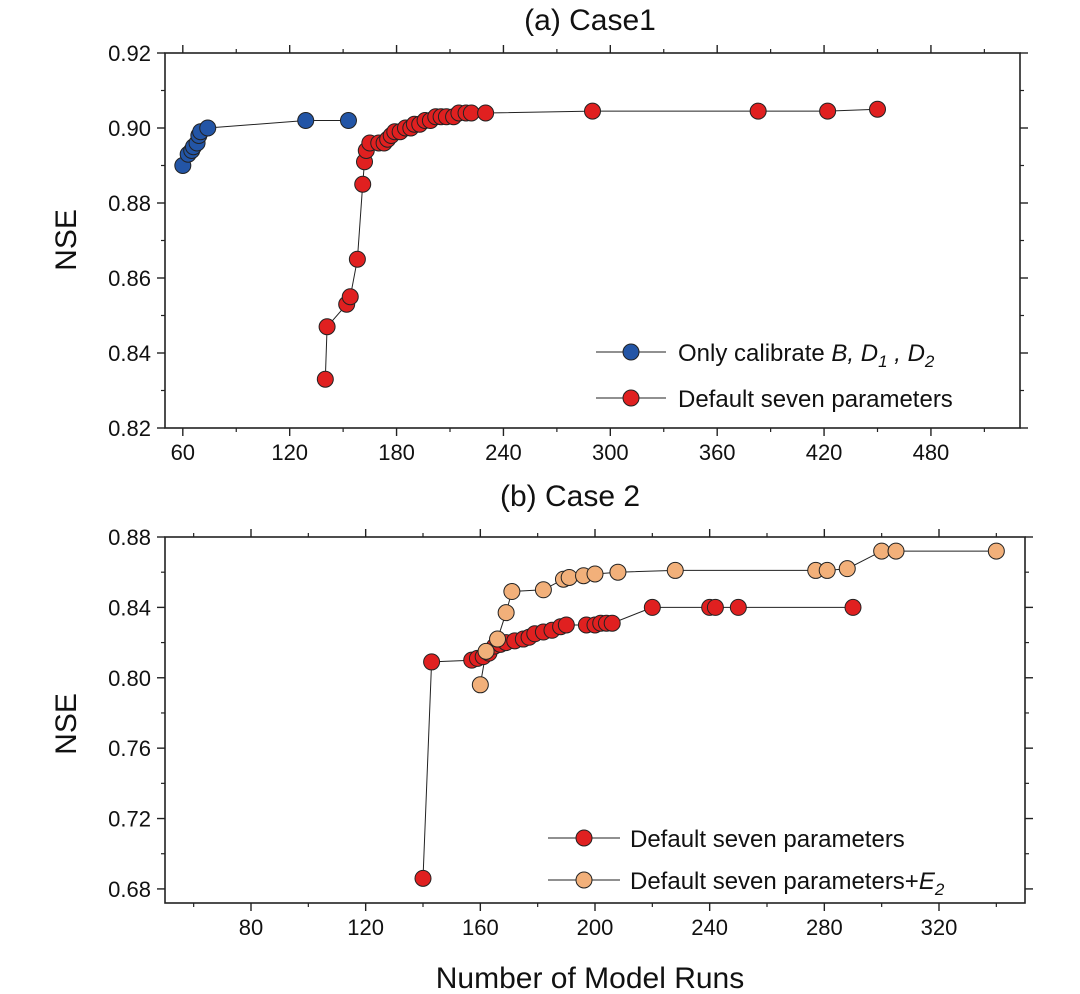  Describe the element at coordinates (709, 927) in the screenshot. I see `x-tick-label-b-4: 240` at that location.